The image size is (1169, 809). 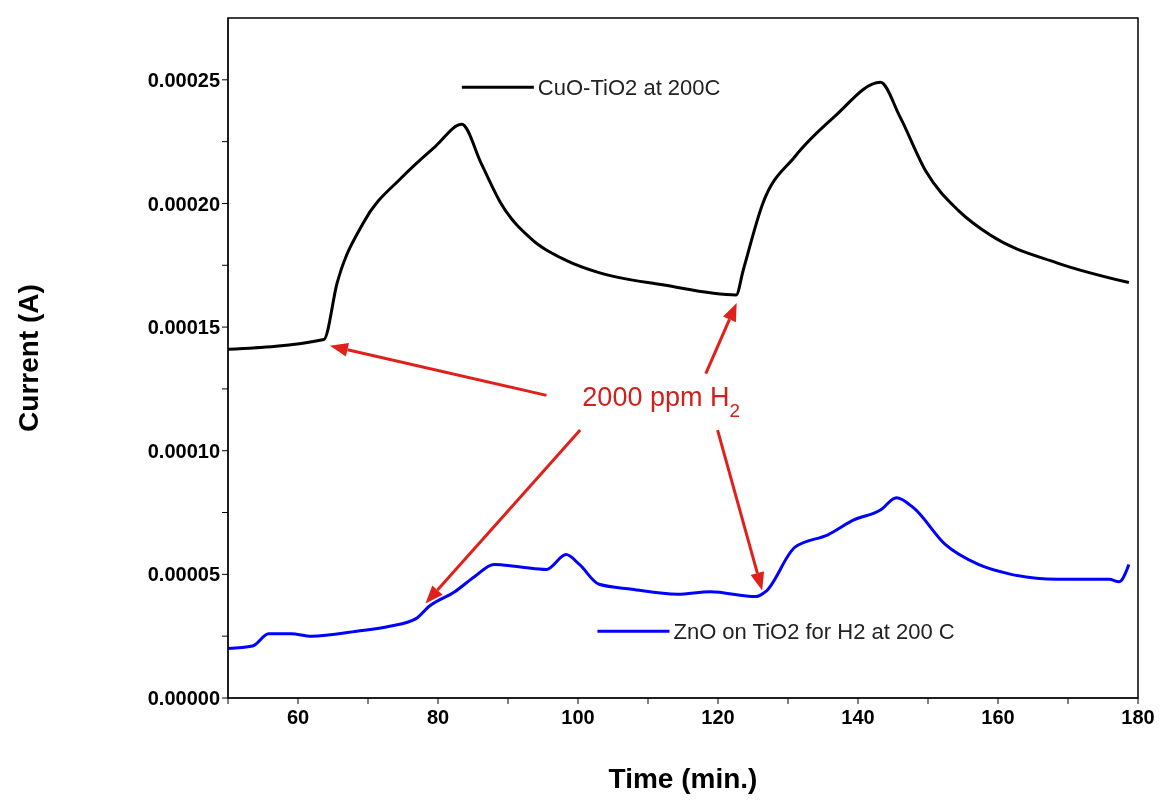 What do you see at coordinates (858, 717) in the screenshot?
I see `x-tick-label: 140` at bounding box center [858, 717].